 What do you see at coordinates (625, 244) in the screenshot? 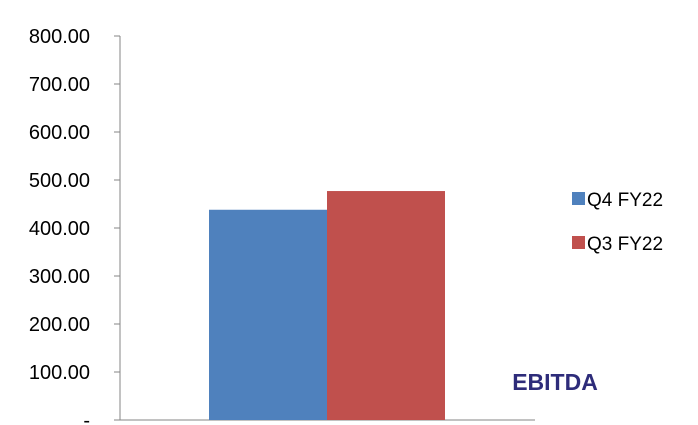
I see `legend-label: Q3 FY22` at bounding box center [625, 244].